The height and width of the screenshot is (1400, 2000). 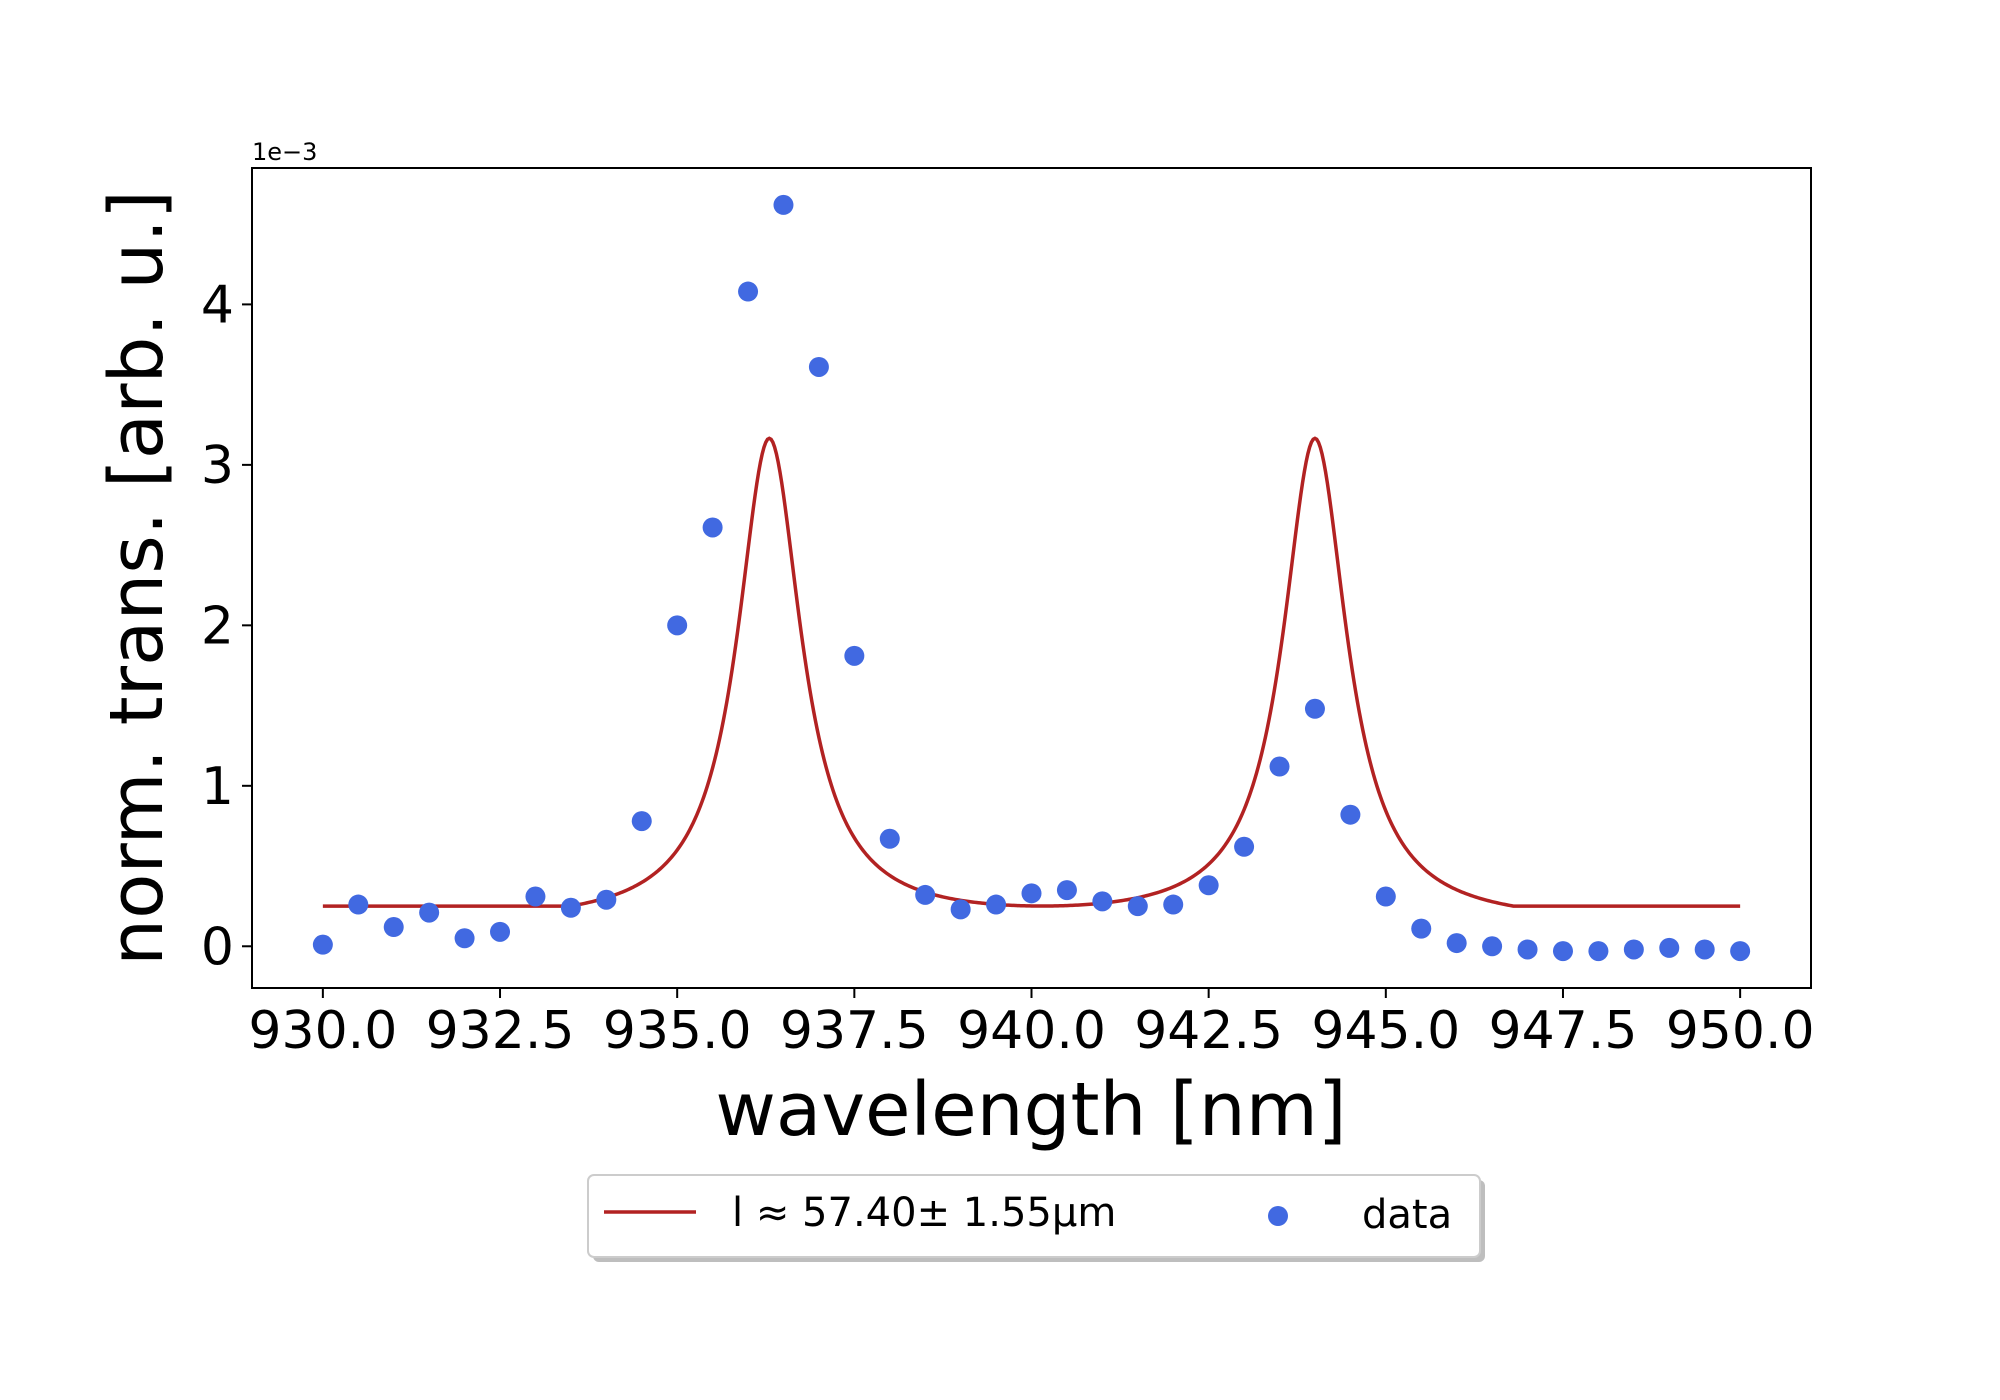 I want to click on y-tick-label: 0, so click(x=217, y=947).